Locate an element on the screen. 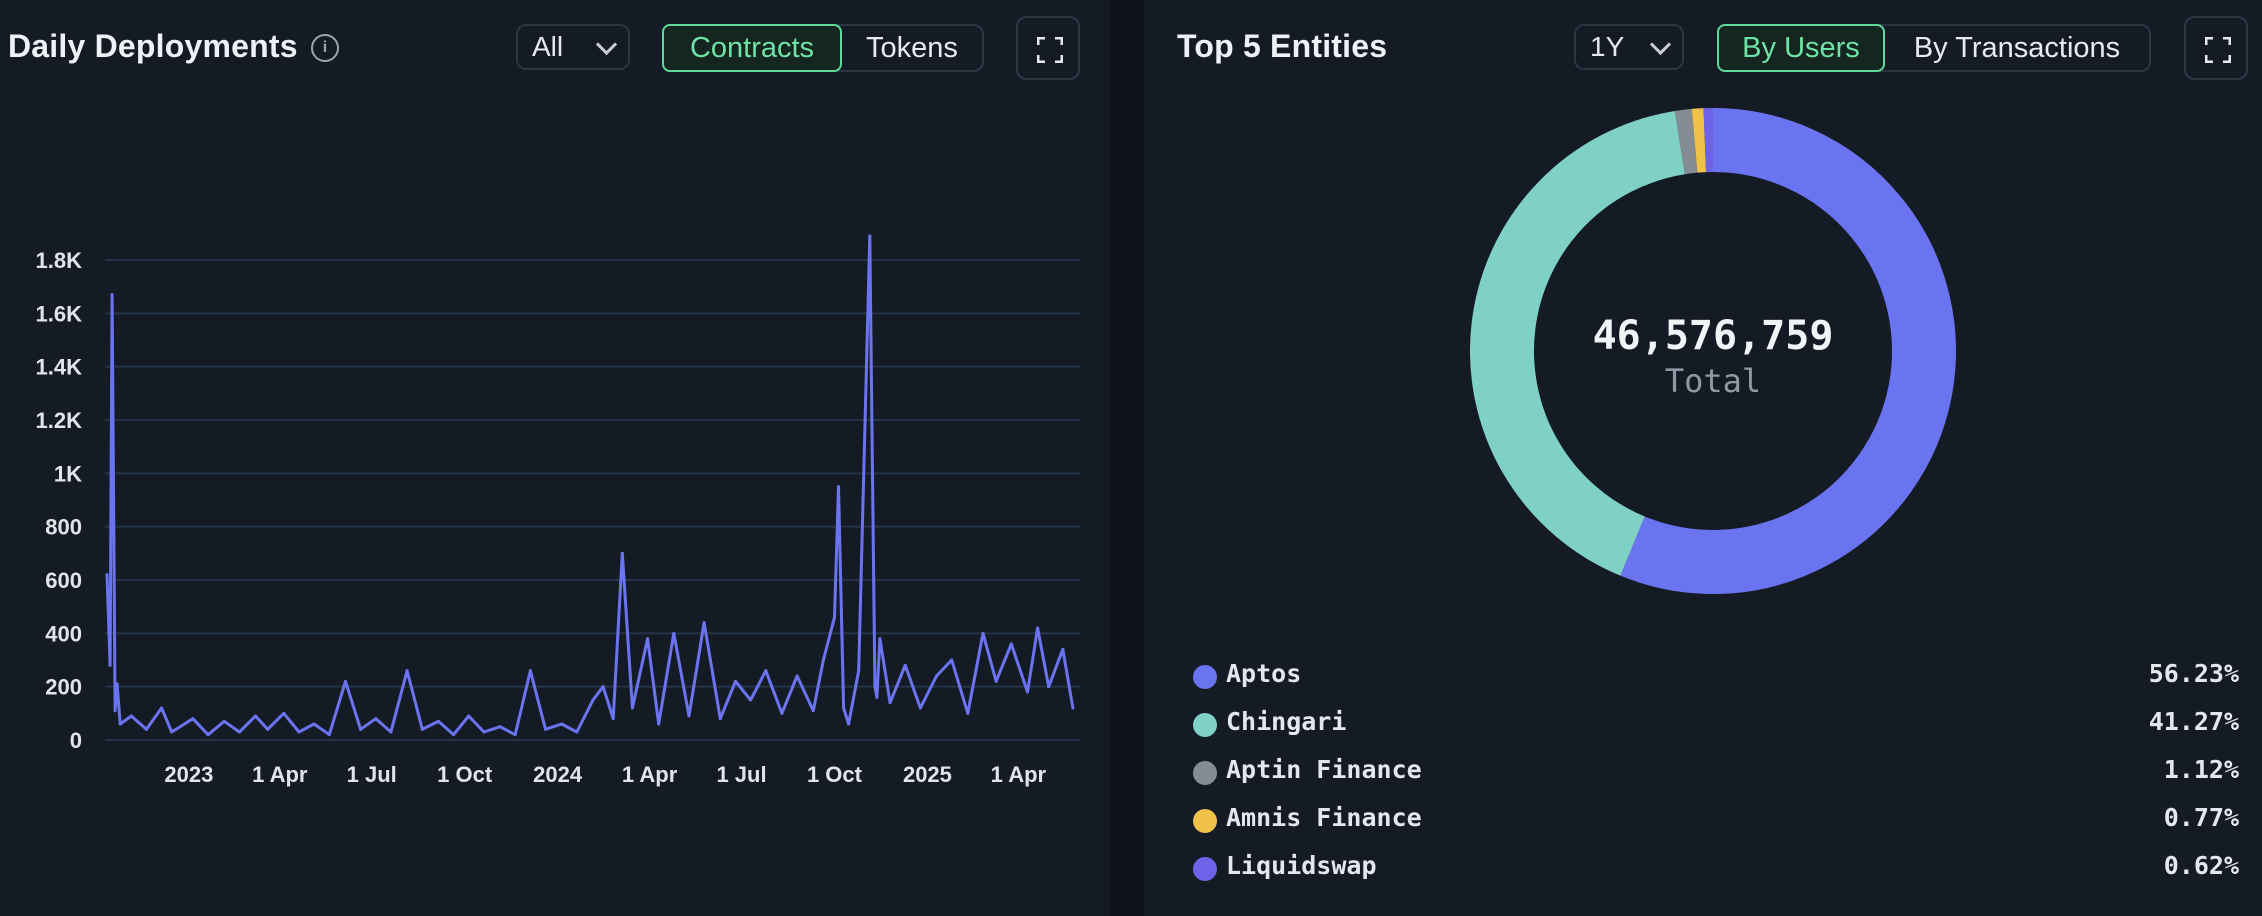 The height and width of the screenshot is (916, 2262). expand-icon is located at coordinates (1050, 50).